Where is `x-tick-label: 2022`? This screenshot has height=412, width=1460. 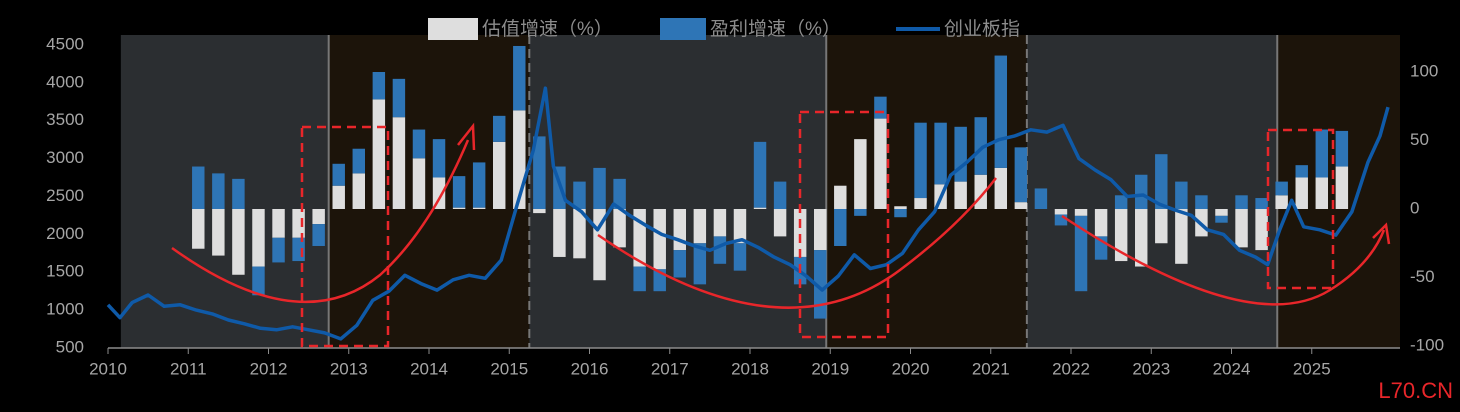
x-tick-label: 2022 is located at coordinates (1071, 368).